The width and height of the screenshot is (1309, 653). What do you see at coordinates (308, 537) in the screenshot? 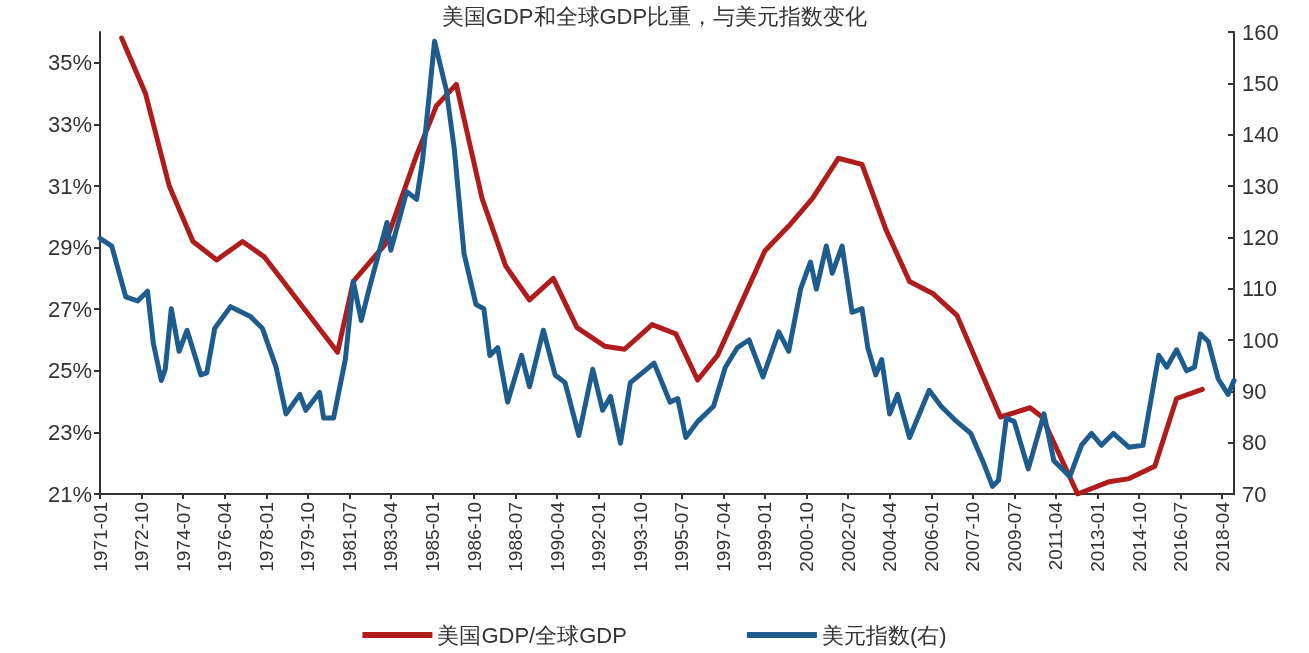
I see `x-tick-label: 1979-10` at bounding box center [308, 537].